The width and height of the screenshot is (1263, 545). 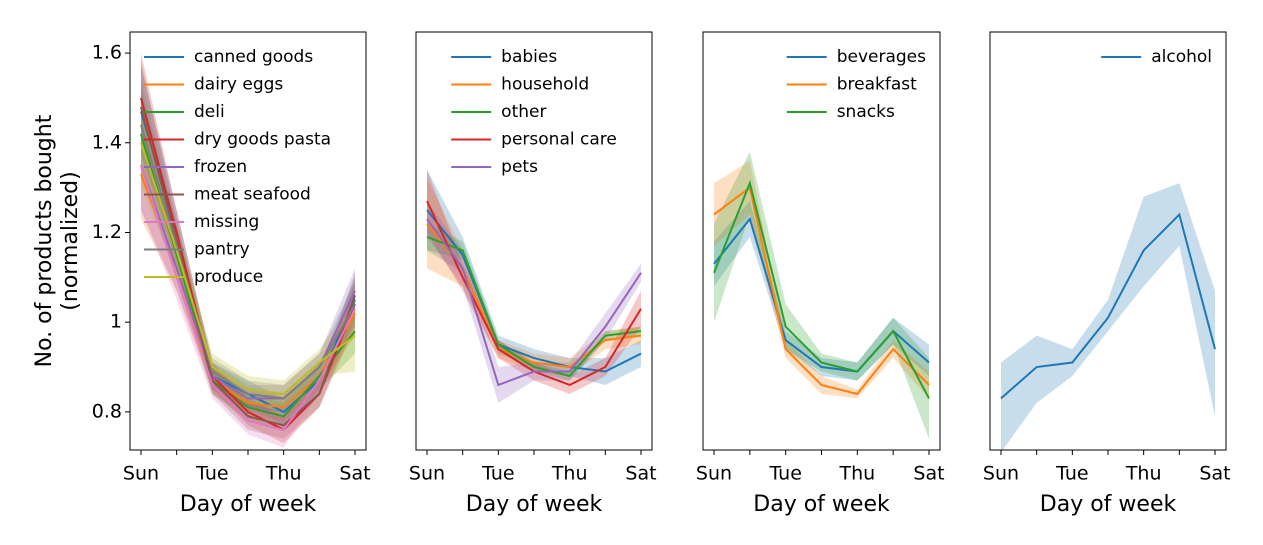 What do you see at coordinates (226, 222) in the screenshot?
I see `legend-label: missing` at bounding box center [226, 222].